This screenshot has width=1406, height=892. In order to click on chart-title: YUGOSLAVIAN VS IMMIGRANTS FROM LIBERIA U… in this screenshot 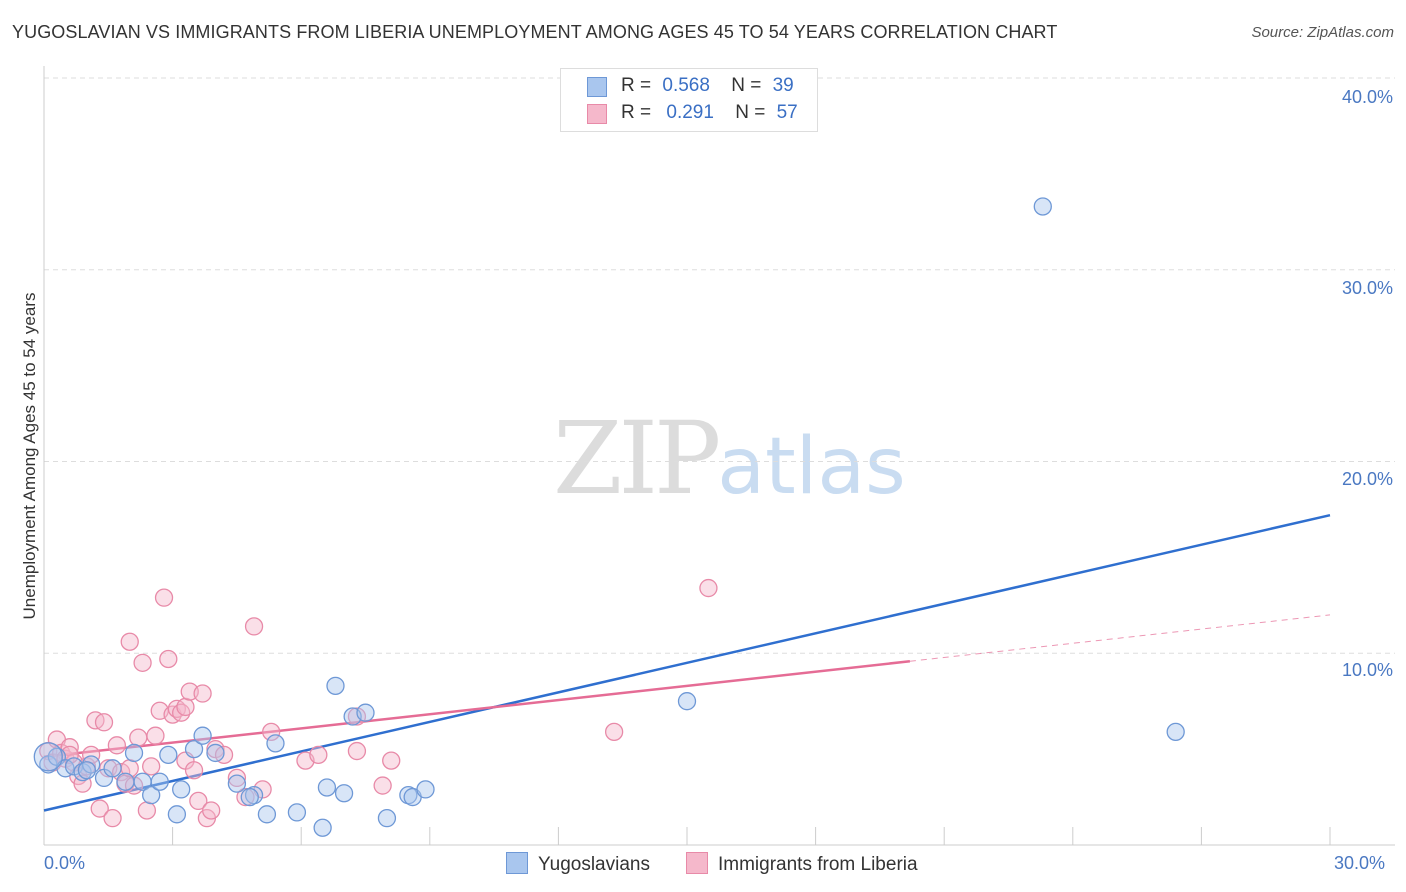, I will do `click(535, 32)`.